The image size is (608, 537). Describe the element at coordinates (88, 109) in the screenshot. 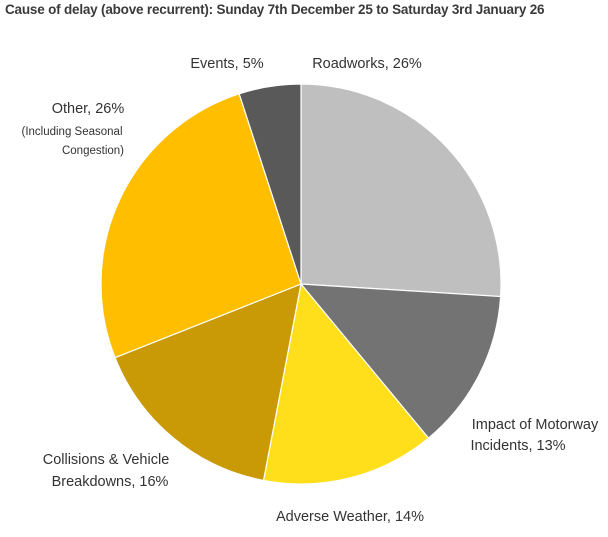

I see `label-other: Other, 26%` at that location.